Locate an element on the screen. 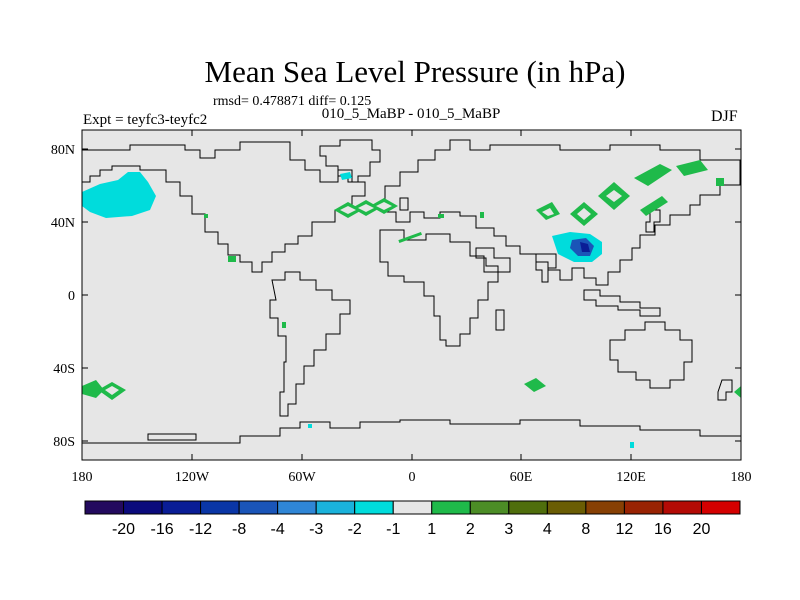 The height and width of the screenshot is (600, 800). colorbar-label: 16 is located at coordinates (663, 529).